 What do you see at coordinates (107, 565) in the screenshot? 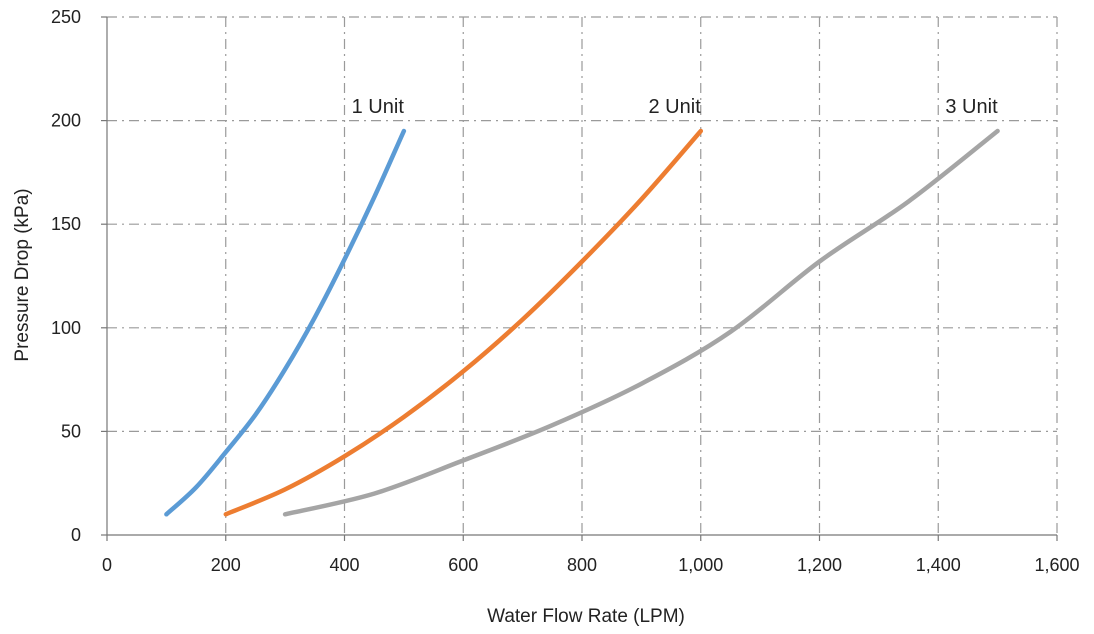
I see `x-tick-label: 0` at bounding box center [107, 565].